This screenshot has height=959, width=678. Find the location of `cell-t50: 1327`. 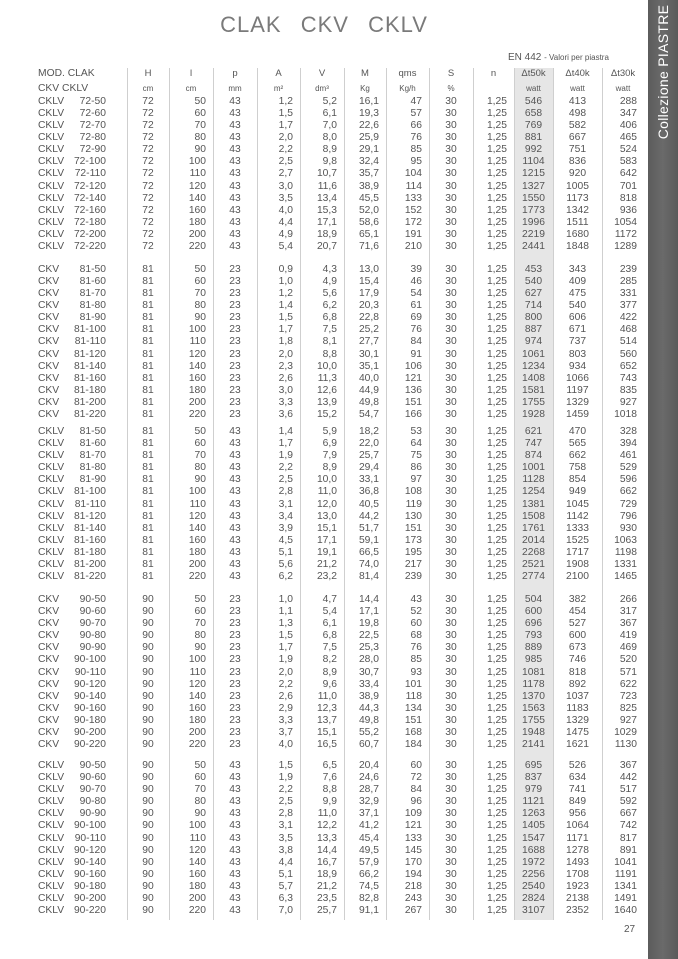

cell-t50: 1327 is located at coordinates (533, 186).